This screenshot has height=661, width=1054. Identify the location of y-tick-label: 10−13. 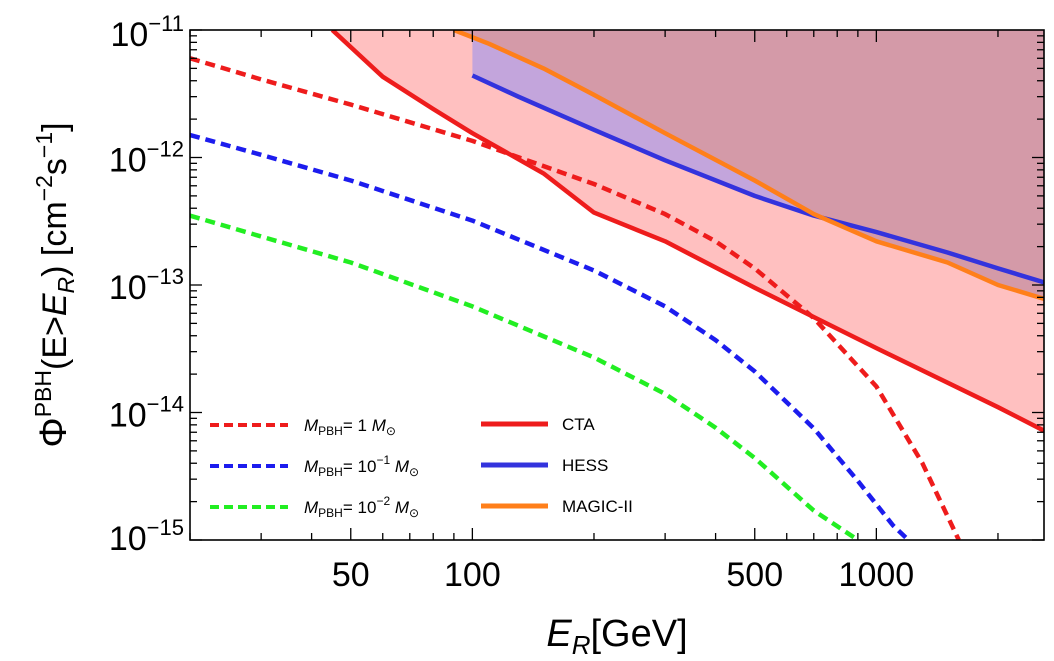
(146, 285).